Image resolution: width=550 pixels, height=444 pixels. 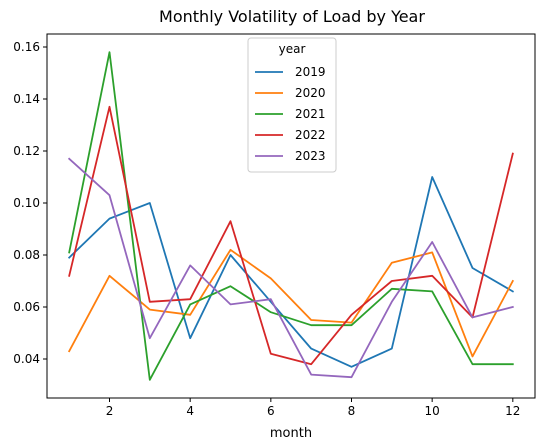 What do you see at coordinates (432, 411) in the screenshot?
I see `x-tick-label: 10` at bounding box center [432, 411].